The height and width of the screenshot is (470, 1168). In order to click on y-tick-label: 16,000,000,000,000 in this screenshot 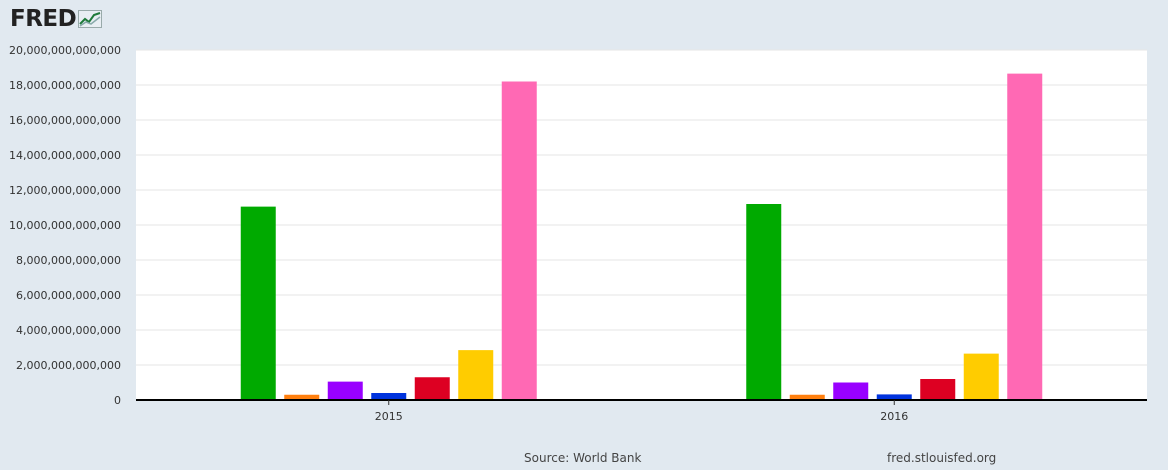, I will do `click(65, 120)`.